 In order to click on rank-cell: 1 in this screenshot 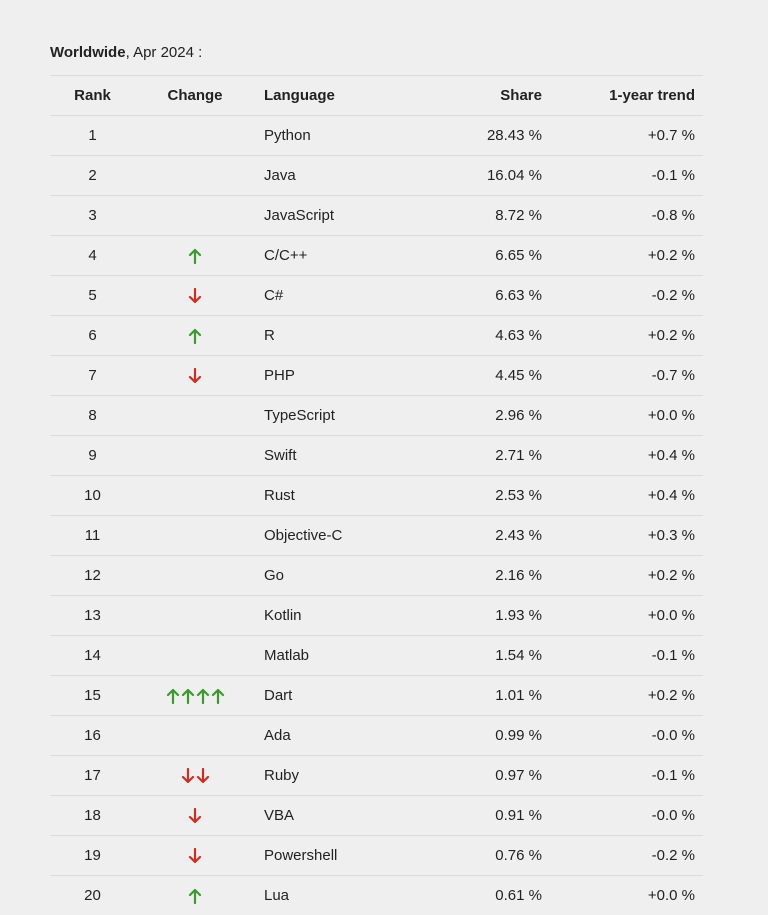, I will do `click(92, 136)`.